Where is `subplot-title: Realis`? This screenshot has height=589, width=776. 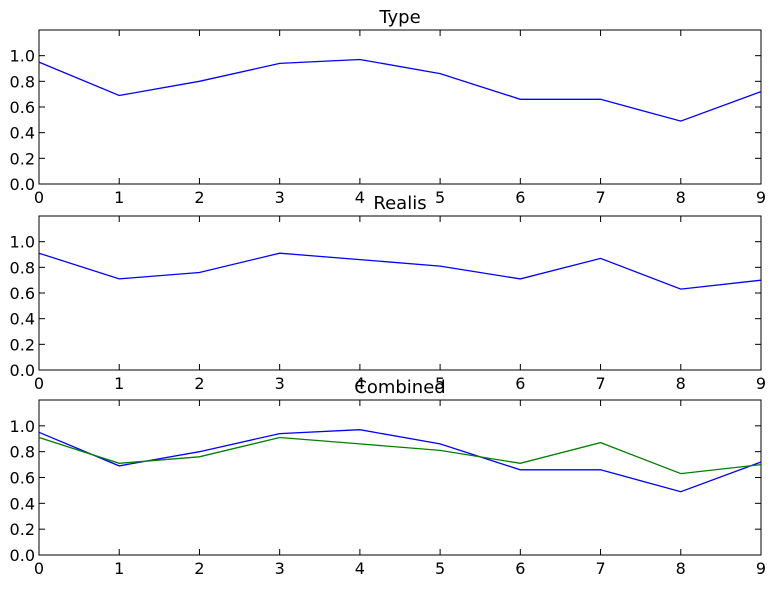
subplot-title: Realis is located at coordinates (399, 203).